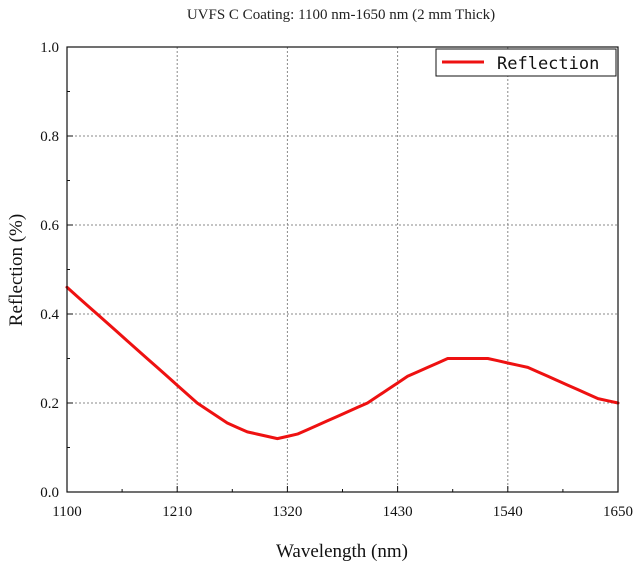 This screenshot has width=642, height=568. I want to click on x-axis-label: Wavelength (nm), so click(342, 551).